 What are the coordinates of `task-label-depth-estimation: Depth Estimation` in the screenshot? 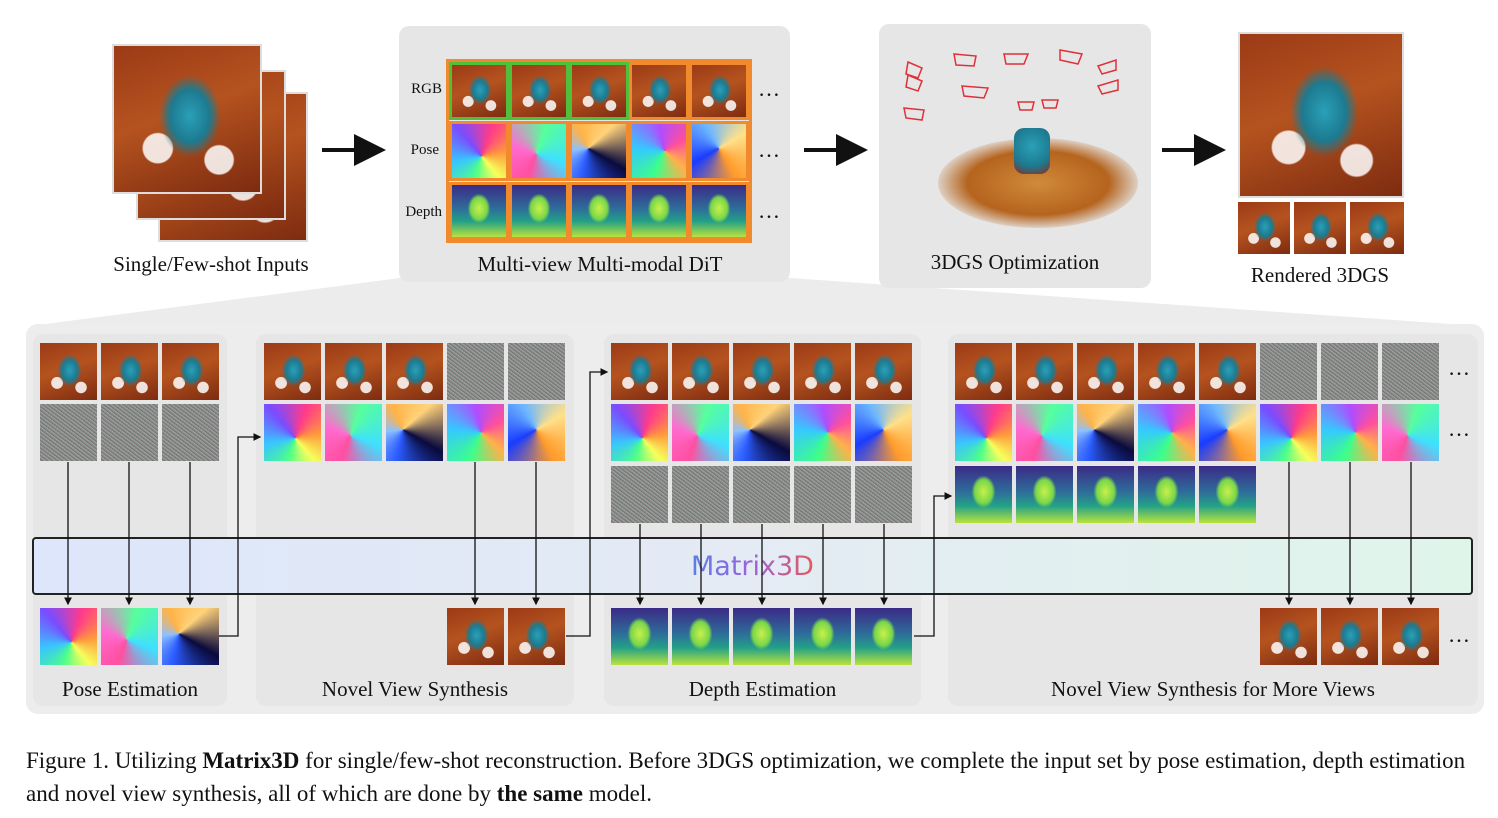 It's located at (762, 689).